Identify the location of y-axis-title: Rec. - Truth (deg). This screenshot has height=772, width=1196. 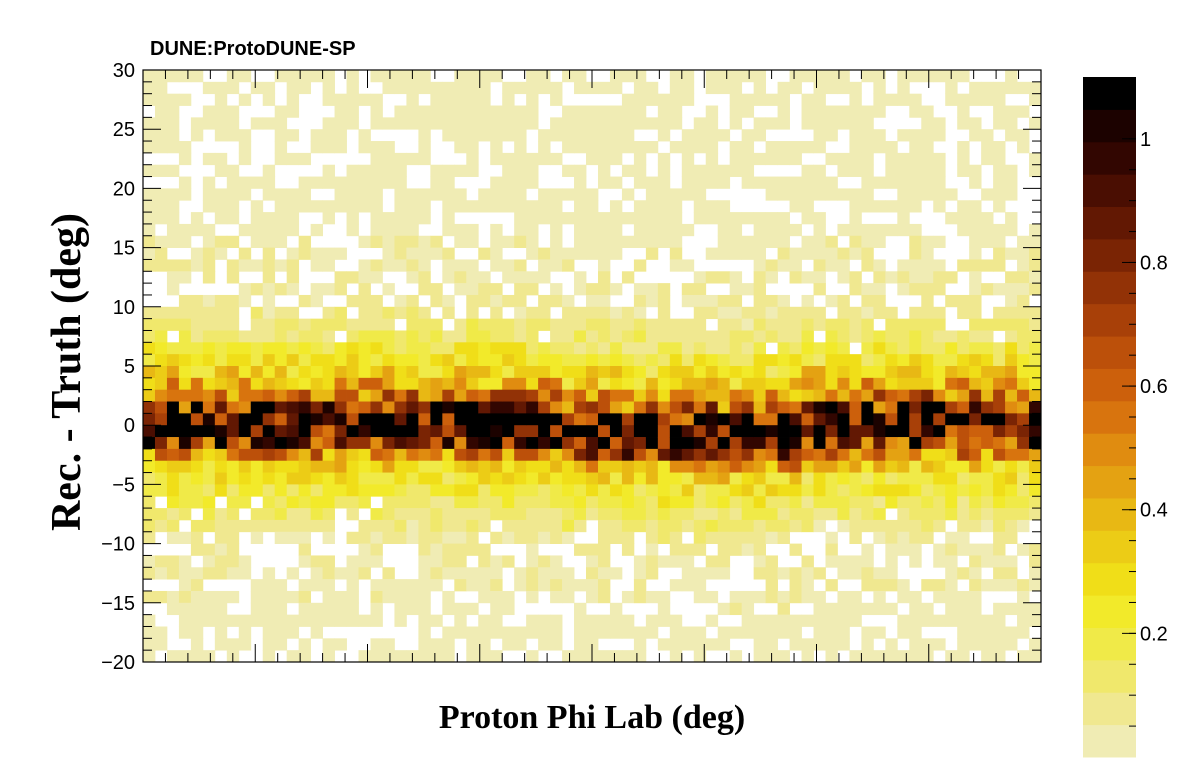
(67, 372).